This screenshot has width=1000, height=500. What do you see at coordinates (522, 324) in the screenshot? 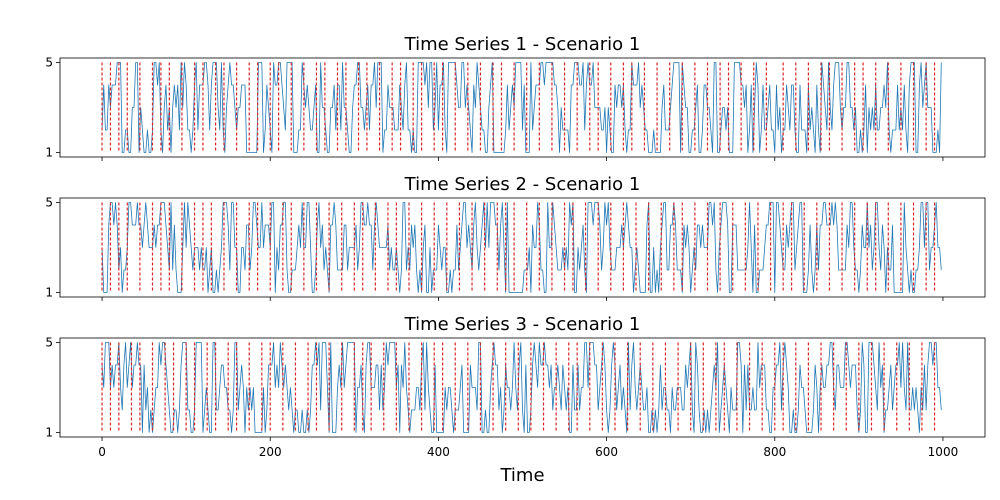
I see `panel-title: Time Series 3 - Scenario 1` at bounding box center [522, 324].